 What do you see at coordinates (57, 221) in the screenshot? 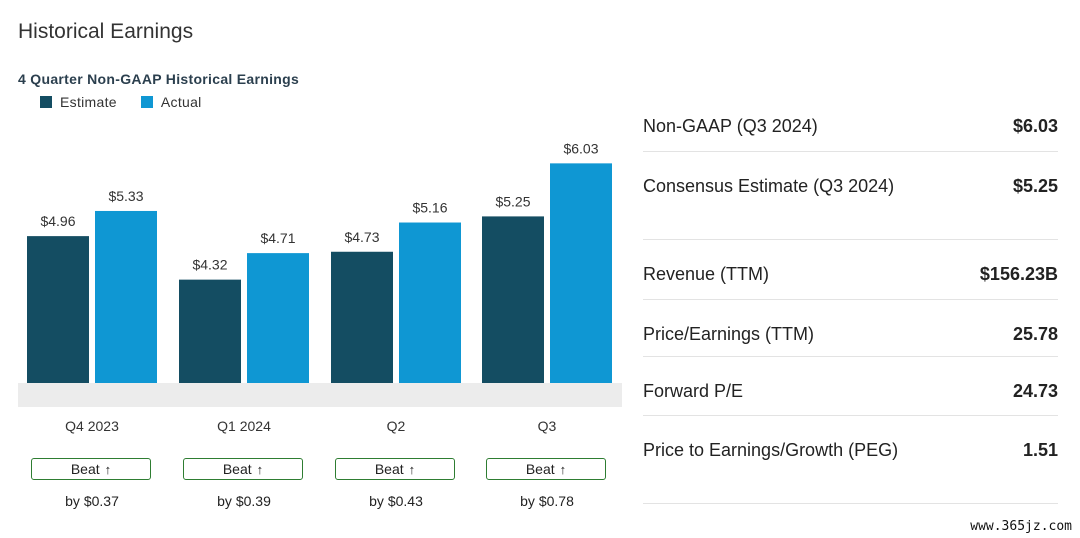
I see `bar-value-label: $4.96` at bounding box center [57, 221].